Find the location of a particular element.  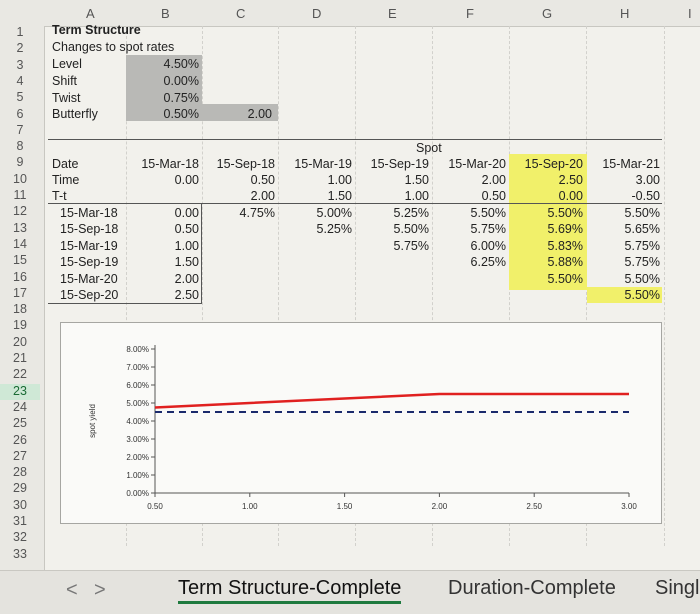

table-cell: 6.00% is located at coordinates (488, 245).